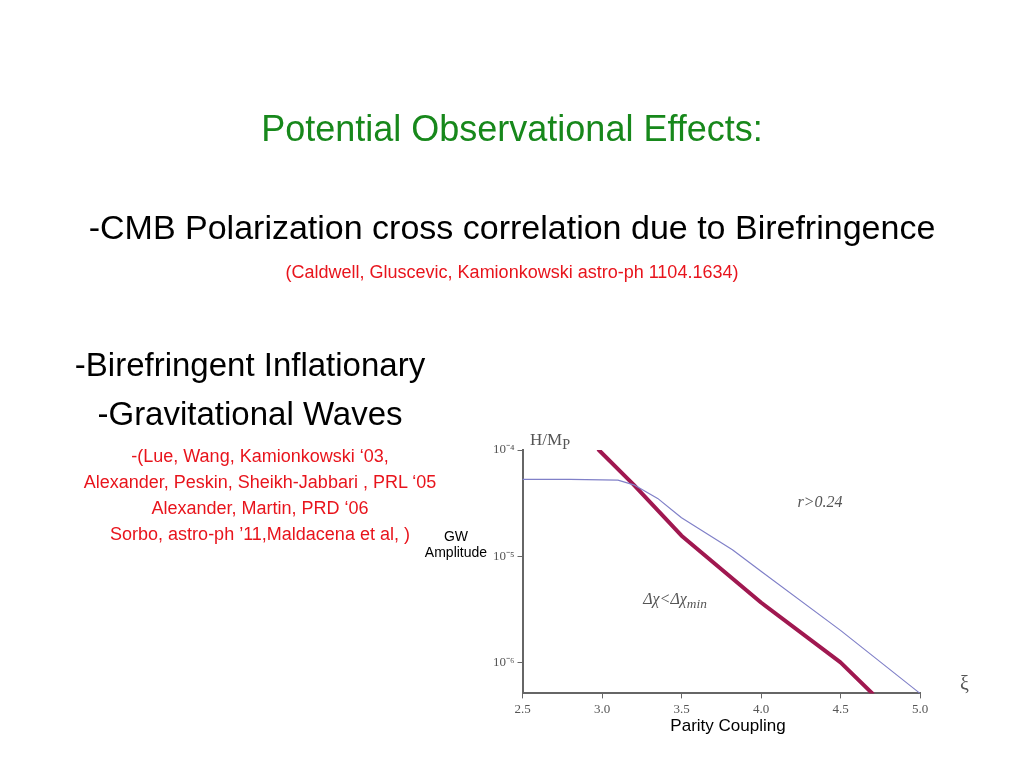 The image size is (1024, 768). Describe the element at coordinates (503, 449) in the screenshot. I see `y-tick-label: 10⁻⁴` at that location.